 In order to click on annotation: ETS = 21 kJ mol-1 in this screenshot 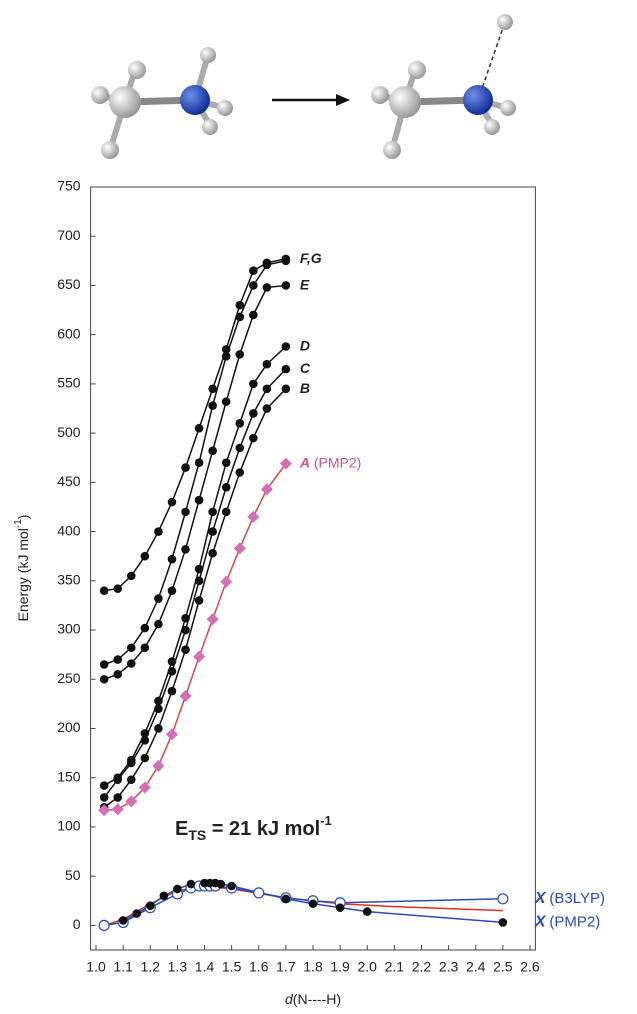, I will do `click(253, 827)`.